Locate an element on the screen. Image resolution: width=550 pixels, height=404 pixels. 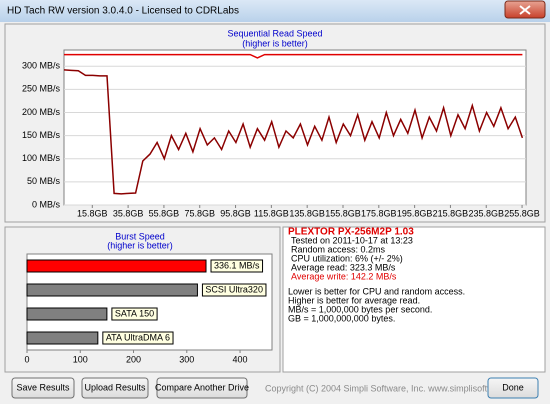
button-label: Save Results is located at coordinates (43, 387).